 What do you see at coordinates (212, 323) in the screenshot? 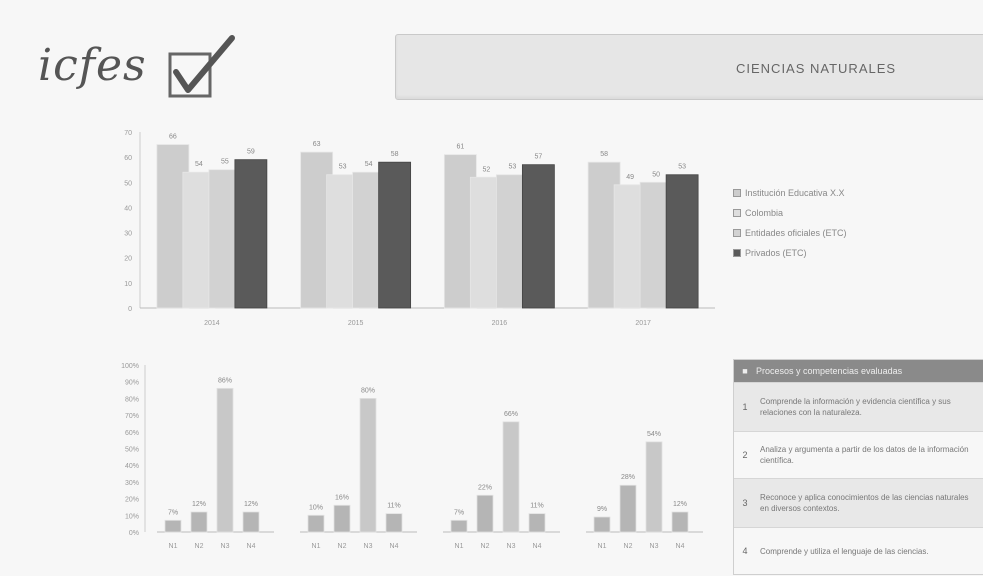
I see `x-category-label: 2014` at bounding box center [212, 323].